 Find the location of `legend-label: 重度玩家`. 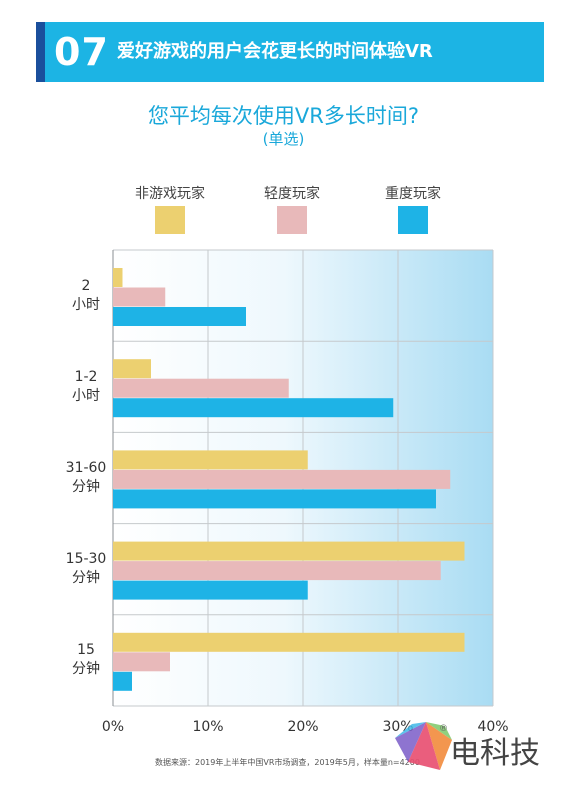

legend-label: 重度玩家 is located at coordinates (413, 194).